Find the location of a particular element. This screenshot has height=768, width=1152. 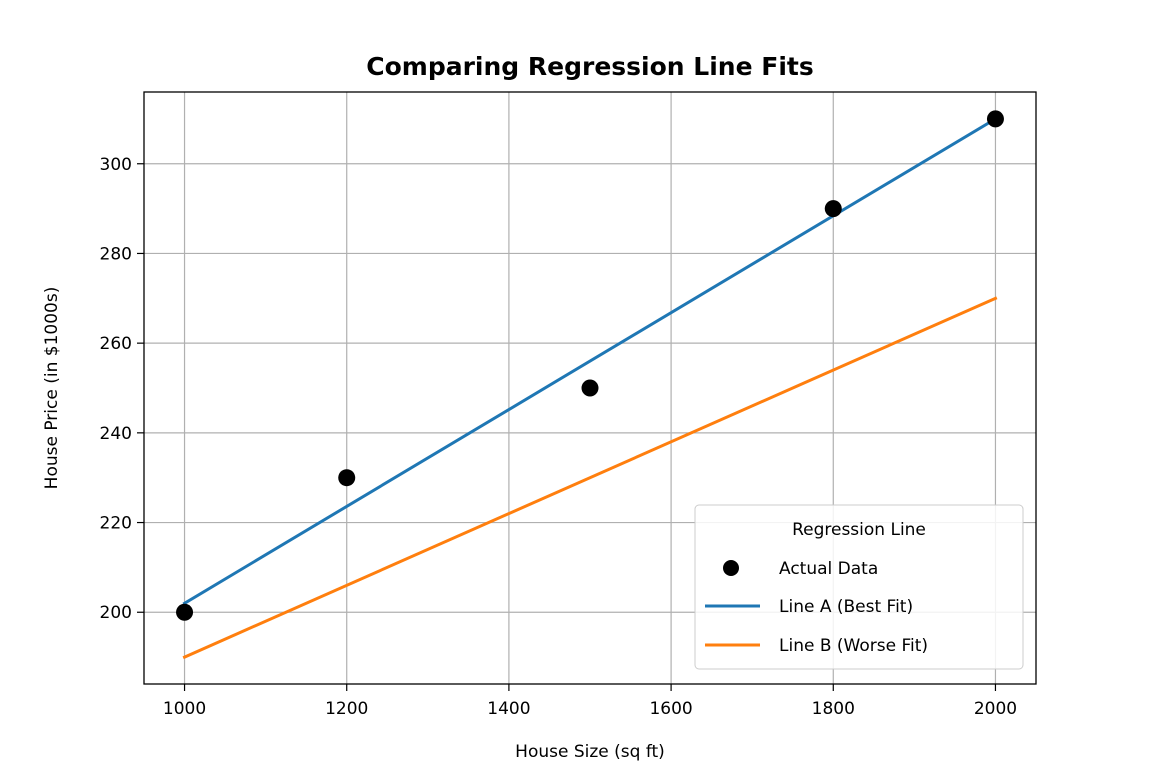

y-tick-label: 240 is located at coordinates (116, 434).